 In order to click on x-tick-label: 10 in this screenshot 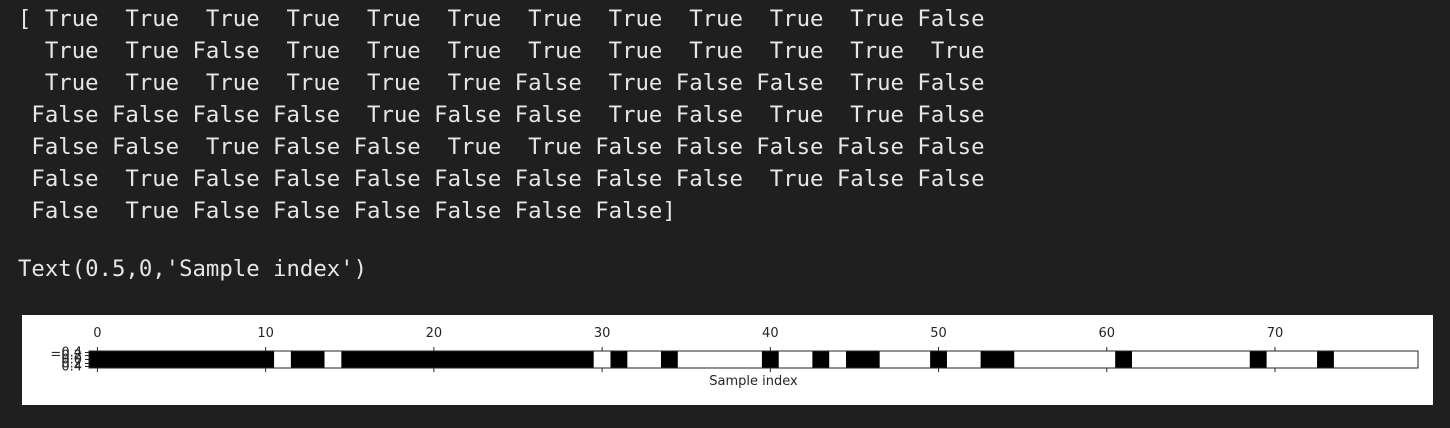, I will do `click(265, 333)`.